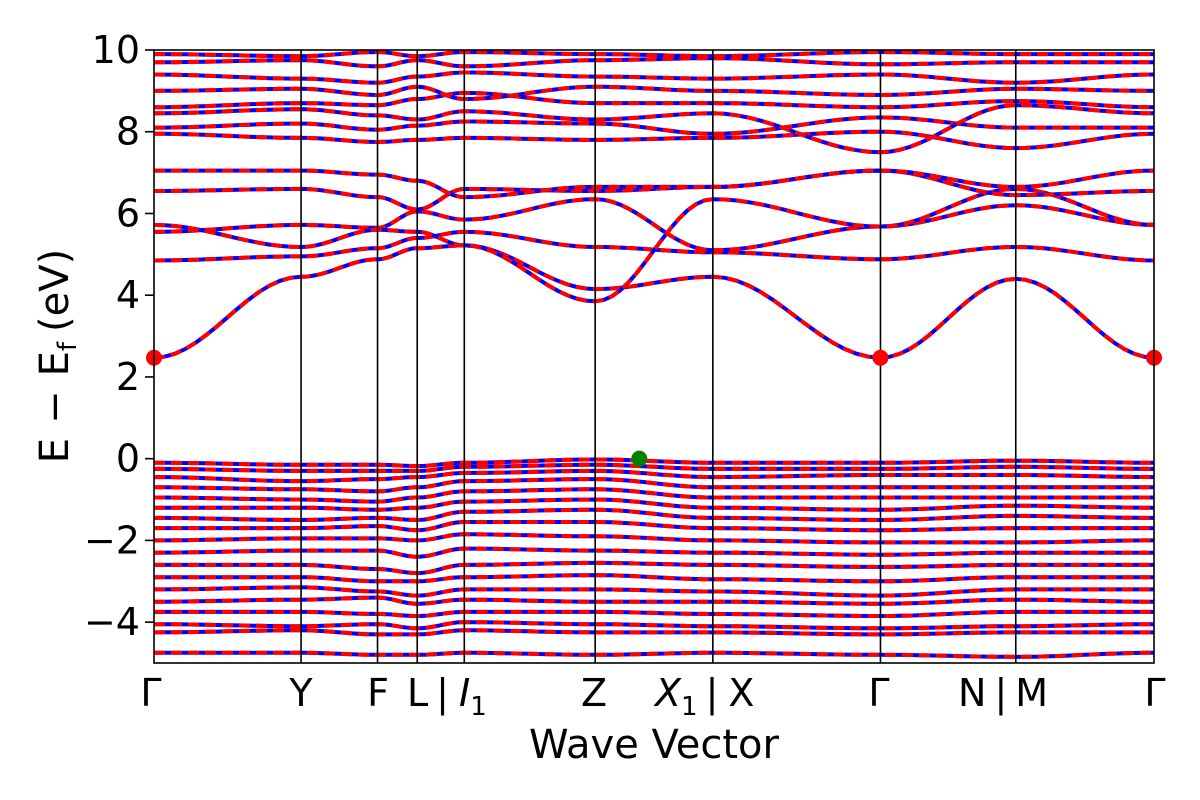  What do you see at coordinates (447, 696) in the screenshot?
I see `x-tick-label-l-i1: L | I1` at bounding box center [447, 696].